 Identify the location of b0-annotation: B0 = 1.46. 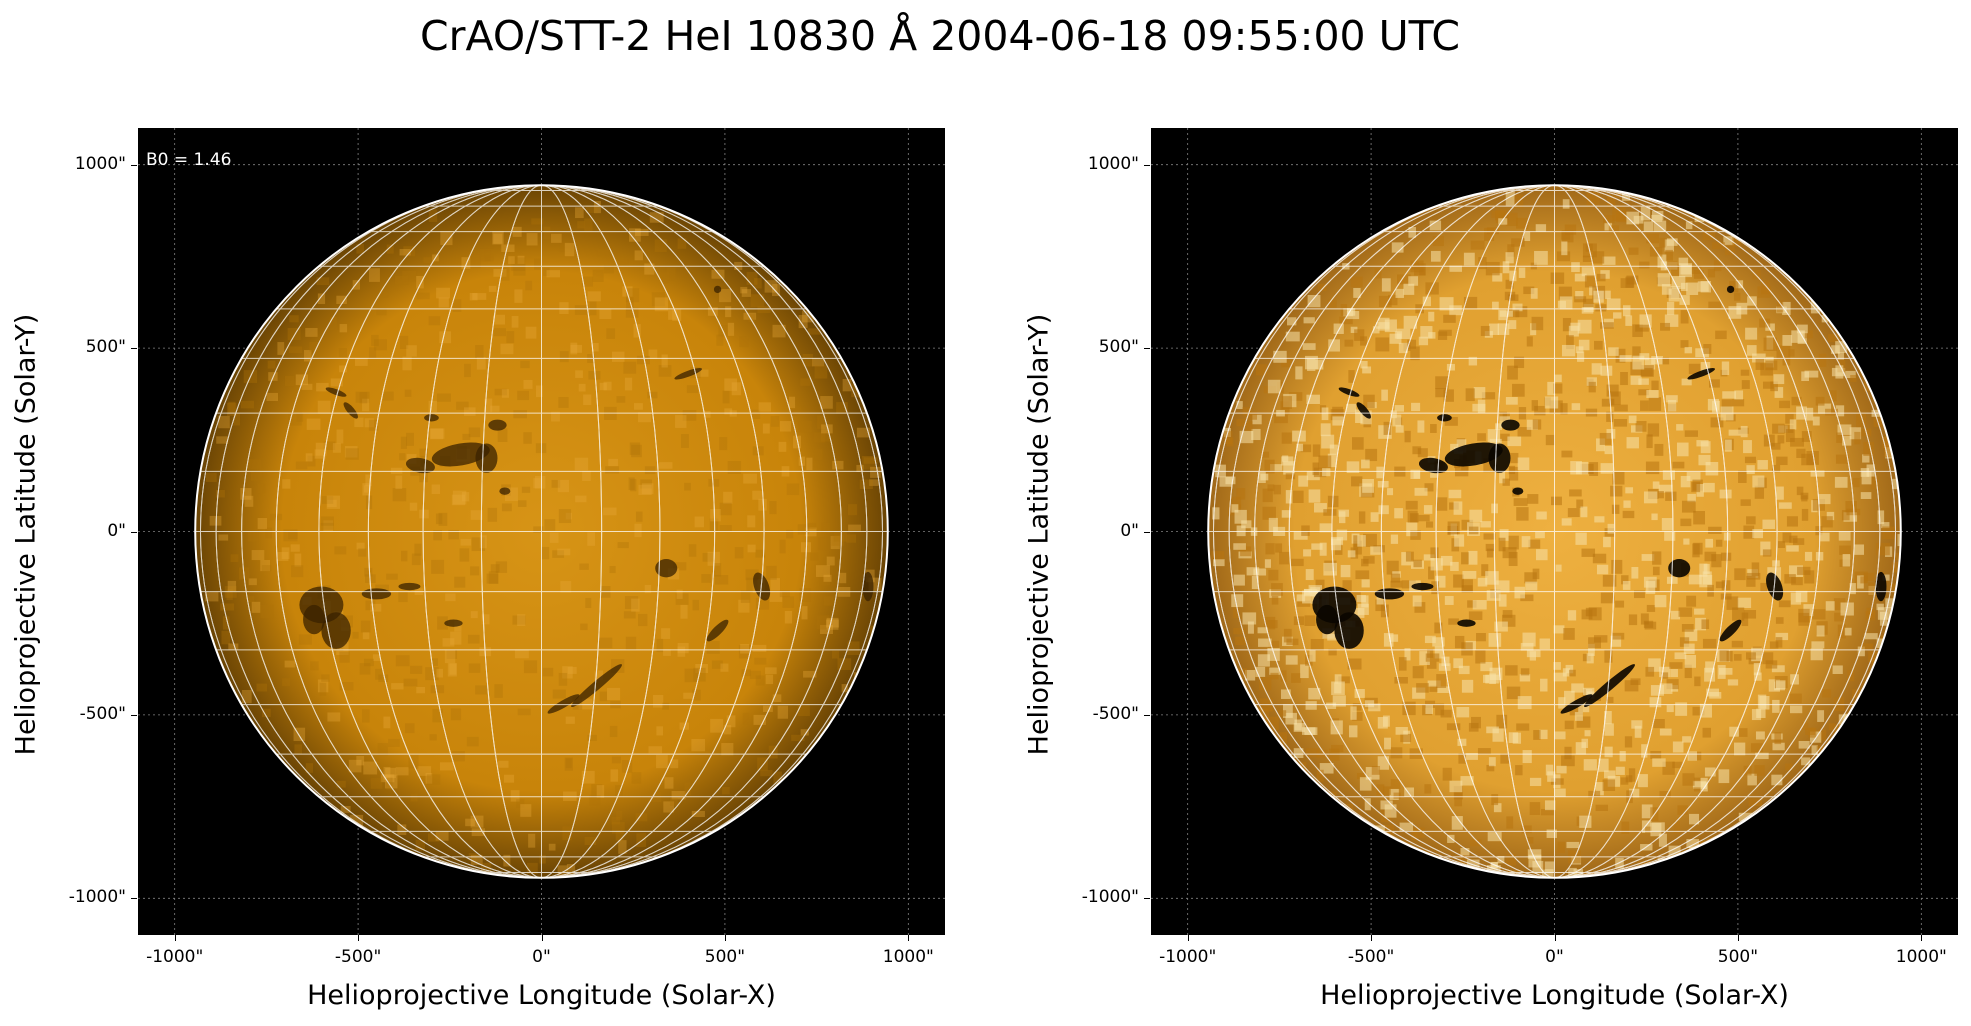
(189, 160).